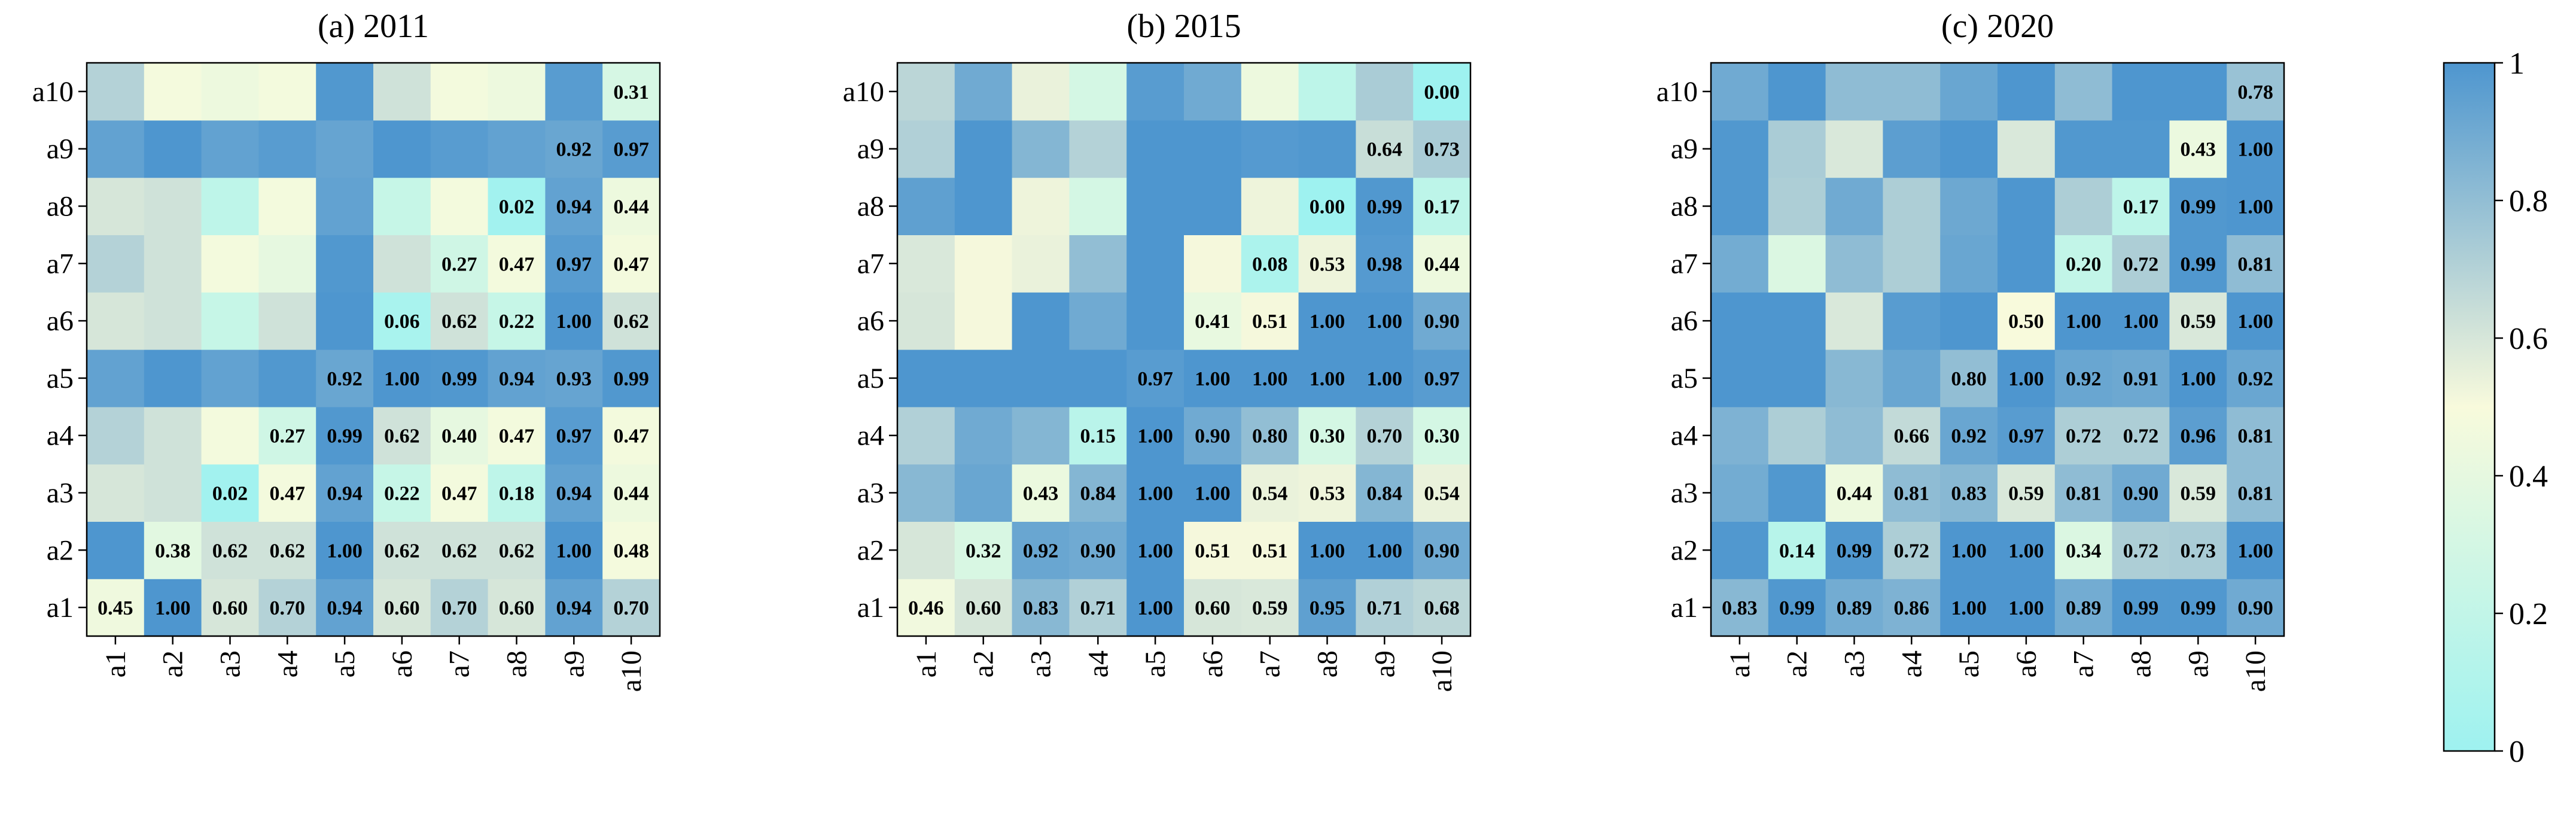 The width and height of the screenshot is (2576, 821). I want to click on cell-value-label: 0.81, so click(2255, 494).